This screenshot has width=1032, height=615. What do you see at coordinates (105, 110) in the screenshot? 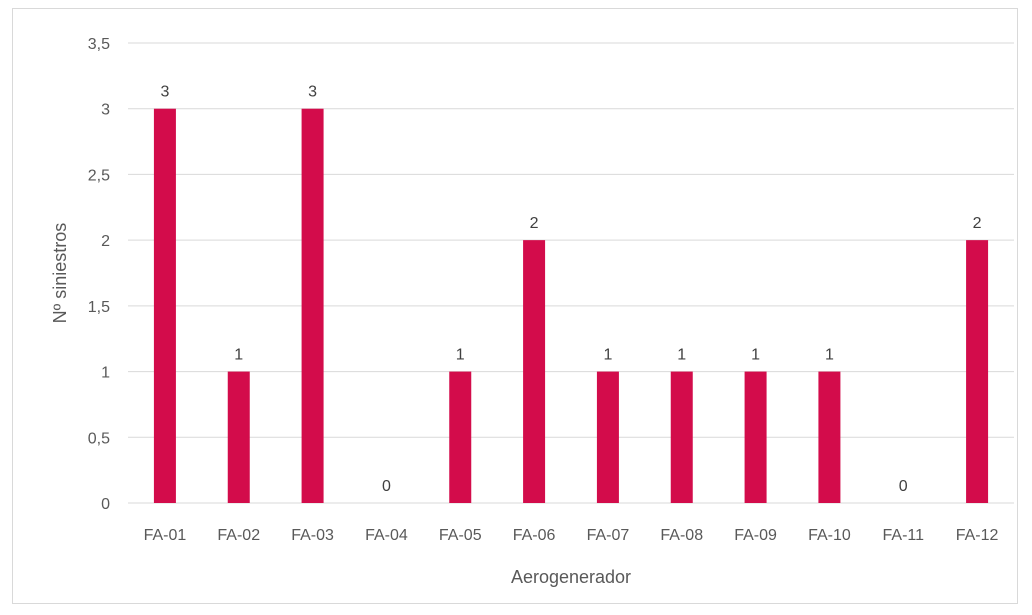
I see `y-tick-label: 3` at bounding box center [105, 110].